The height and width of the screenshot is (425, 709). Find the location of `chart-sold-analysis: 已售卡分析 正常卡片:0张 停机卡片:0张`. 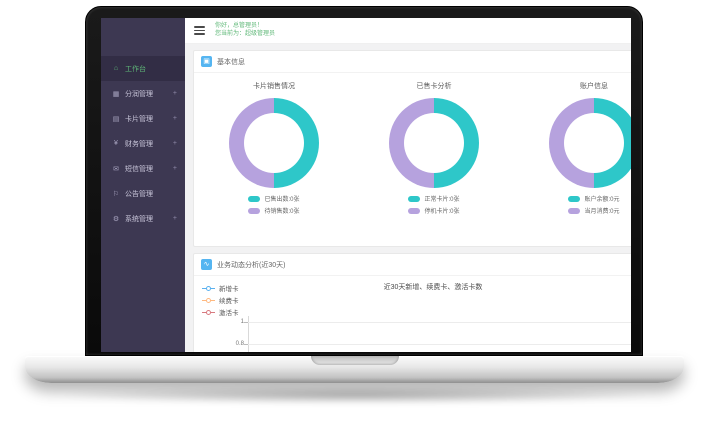

chart-sold-analysis: 已售卡分析 正常卡片:0张 停机卡片:0张 is located at coordinates (434, 144).